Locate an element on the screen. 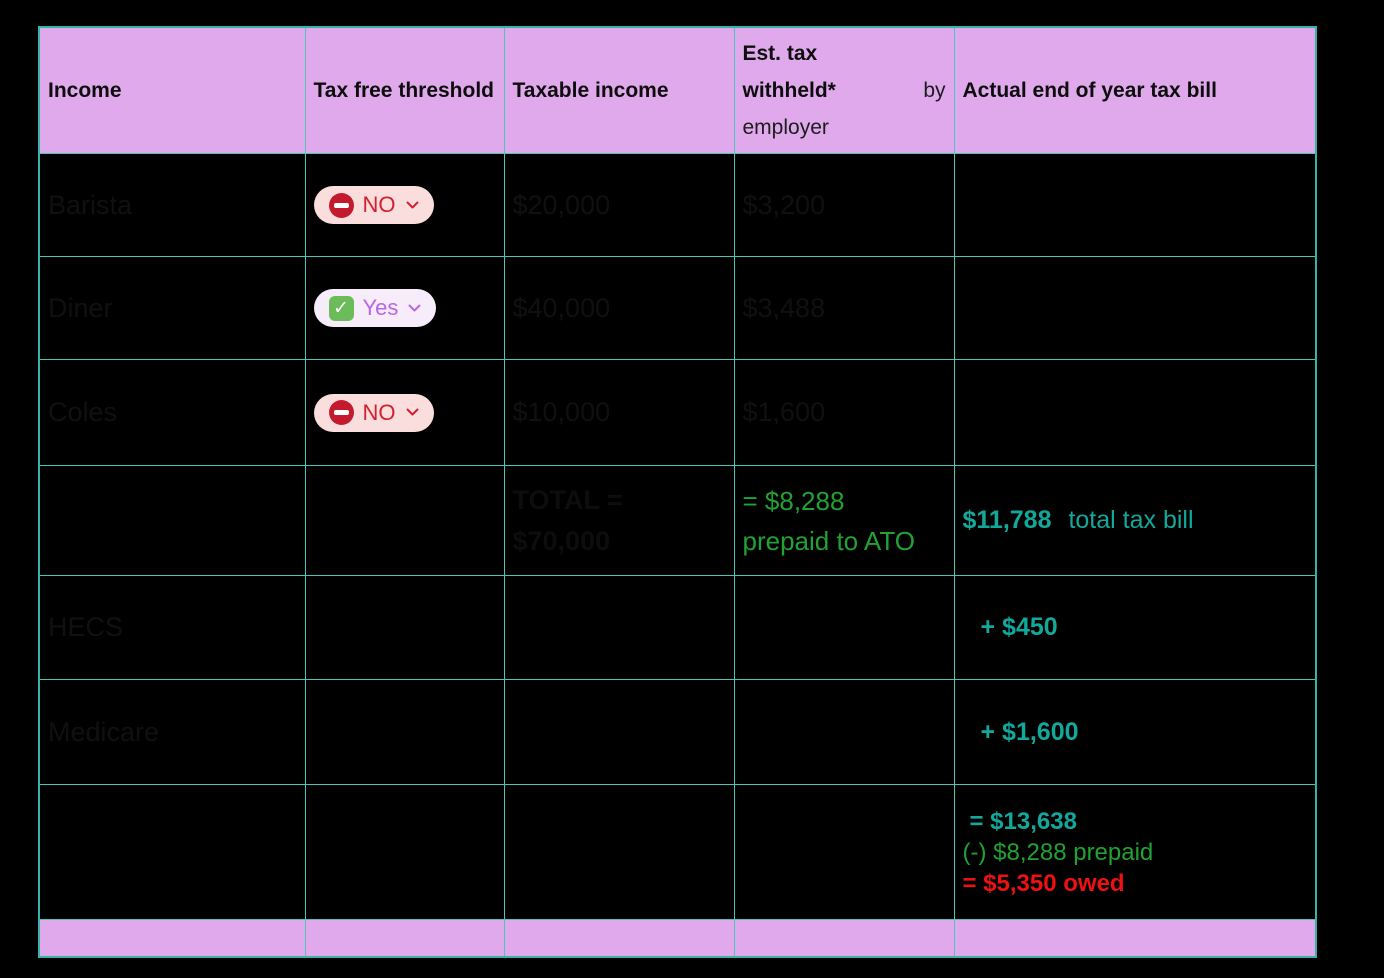 The height and width of the screenshot is (978, 1384). footer-row is located at coordinates (677, 938).